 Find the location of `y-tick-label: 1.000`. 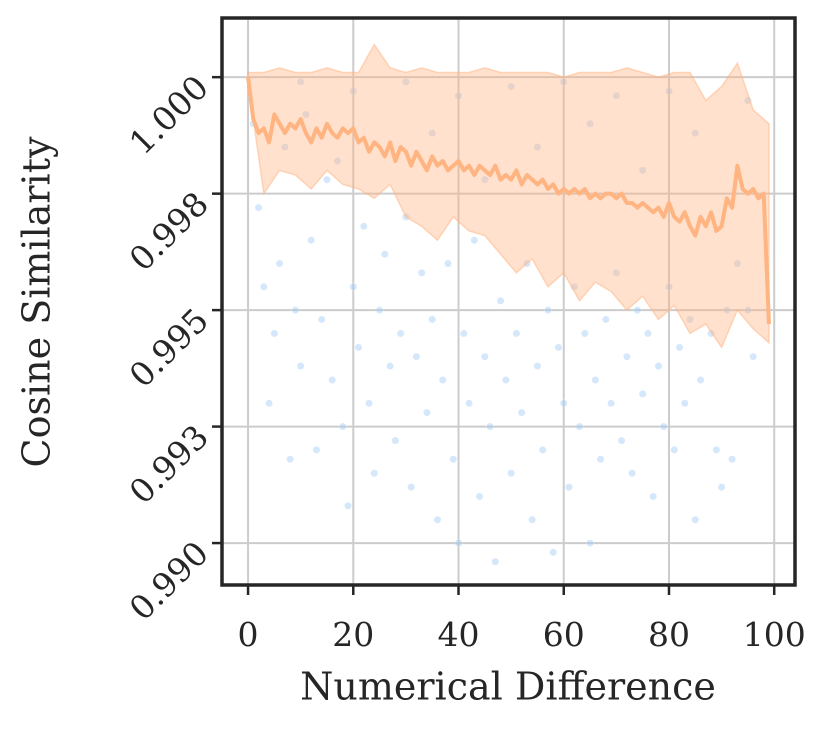

y-tick-label: 1.000 is located at coordinates (169, 115).